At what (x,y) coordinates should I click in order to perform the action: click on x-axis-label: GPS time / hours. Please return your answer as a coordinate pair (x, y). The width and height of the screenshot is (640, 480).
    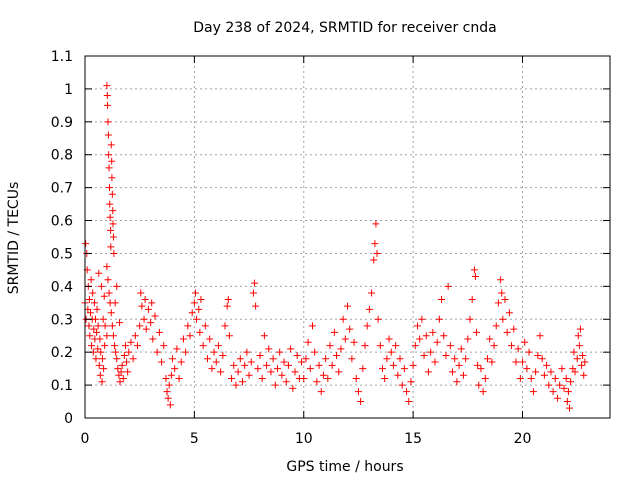
    Looking at the image, I should click on (344, 467).